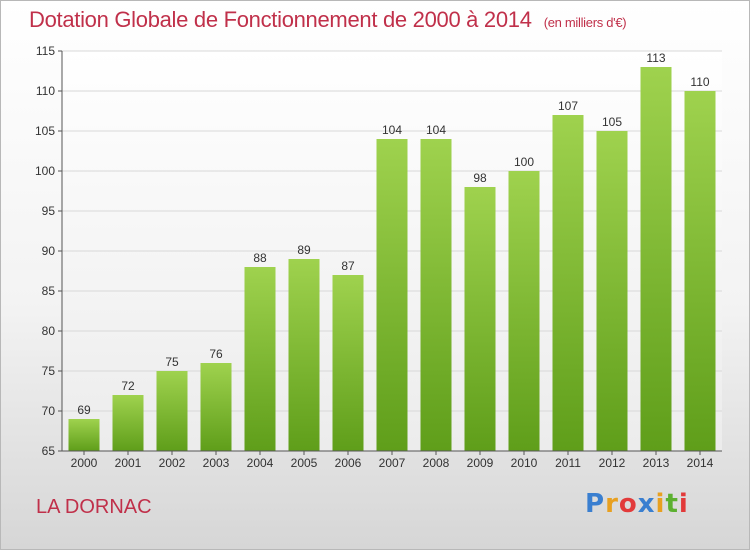  I want to click on y-tick-label: 110, so click(45, 91).